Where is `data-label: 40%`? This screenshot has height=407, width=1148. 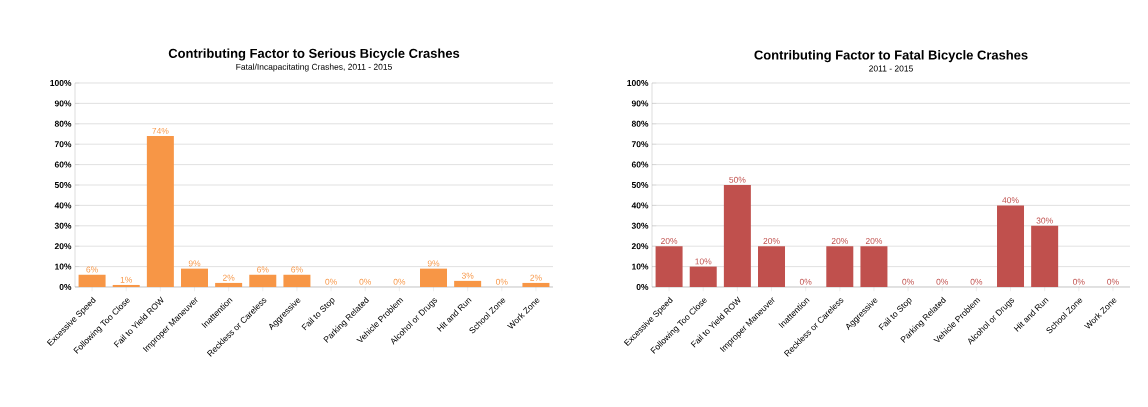
data-label: 40% is located at coordinates (1010, 200).